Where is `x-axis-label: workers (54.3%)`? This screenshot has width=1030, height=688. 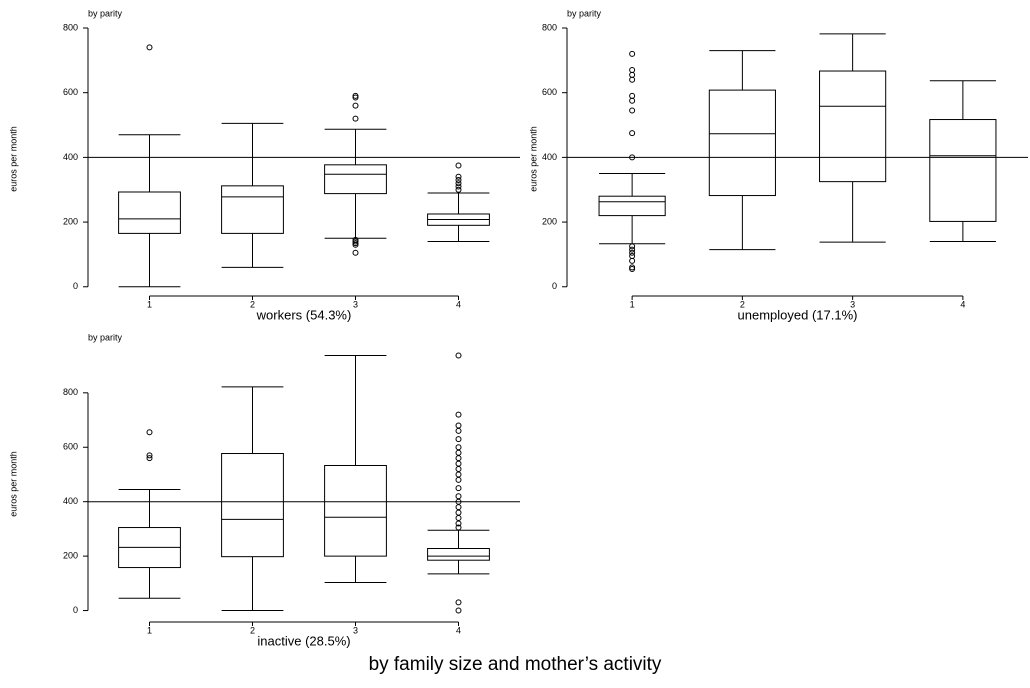
x-axis-label: workers (54.3%) is located at coordinates (304, 314).